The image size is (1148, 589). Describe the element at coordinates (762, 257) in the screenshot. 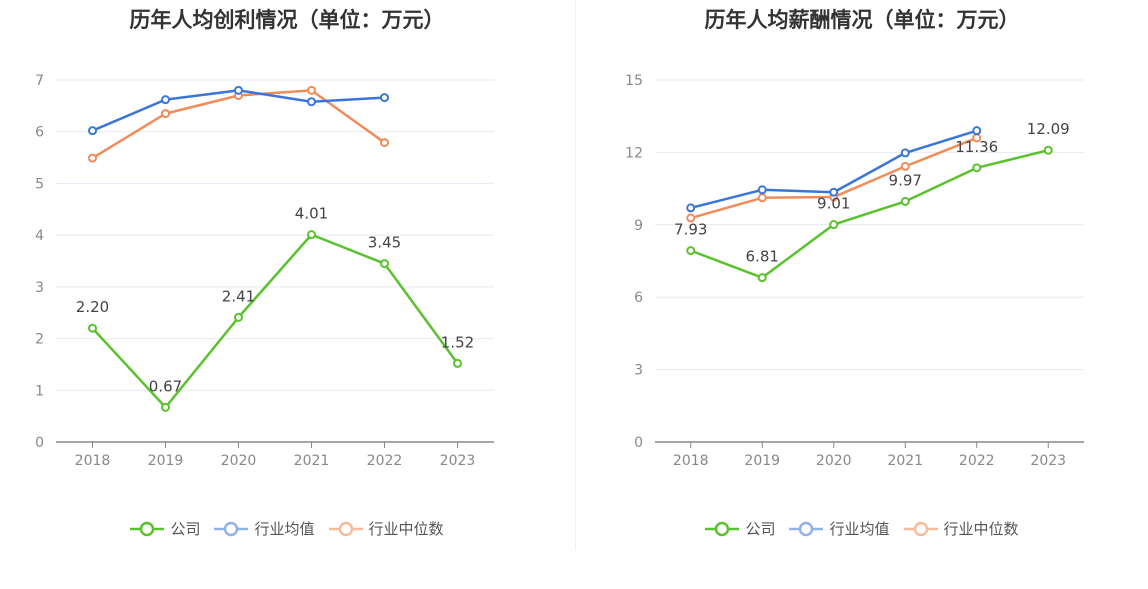

I see `data-label: 6.81` at that location.